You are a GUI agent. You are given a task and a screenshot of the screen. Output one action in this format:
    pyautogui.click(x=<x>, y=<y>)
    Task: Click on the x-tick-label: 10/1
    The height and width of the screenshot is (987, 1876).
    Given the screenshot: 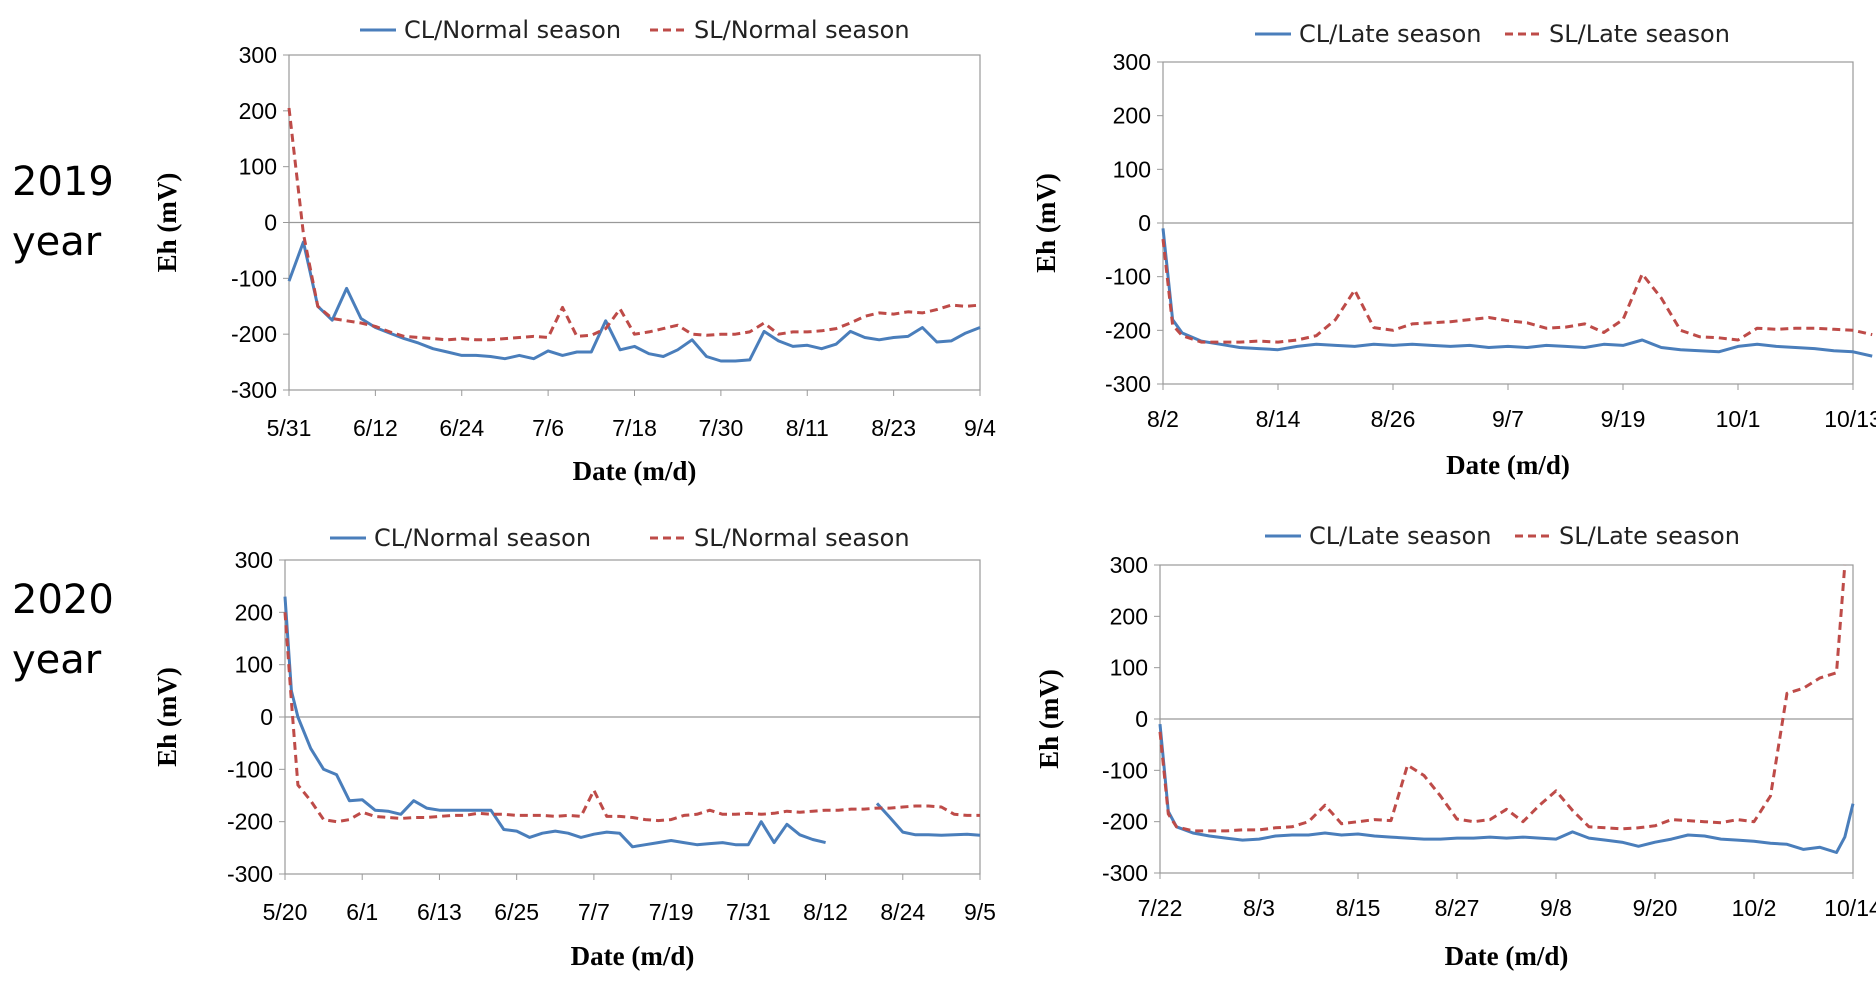 What is the action you would take?
    pyautogui.click(x=1738, y=419)
    